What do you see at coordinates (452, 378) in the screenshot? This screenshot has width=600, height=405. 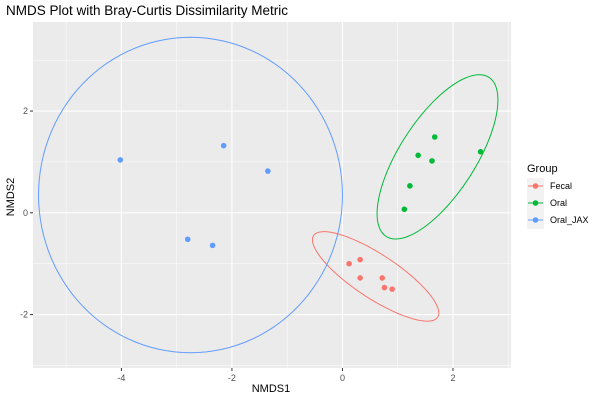 I see `x-tick-label: 2` at bounding box center [452, 378].